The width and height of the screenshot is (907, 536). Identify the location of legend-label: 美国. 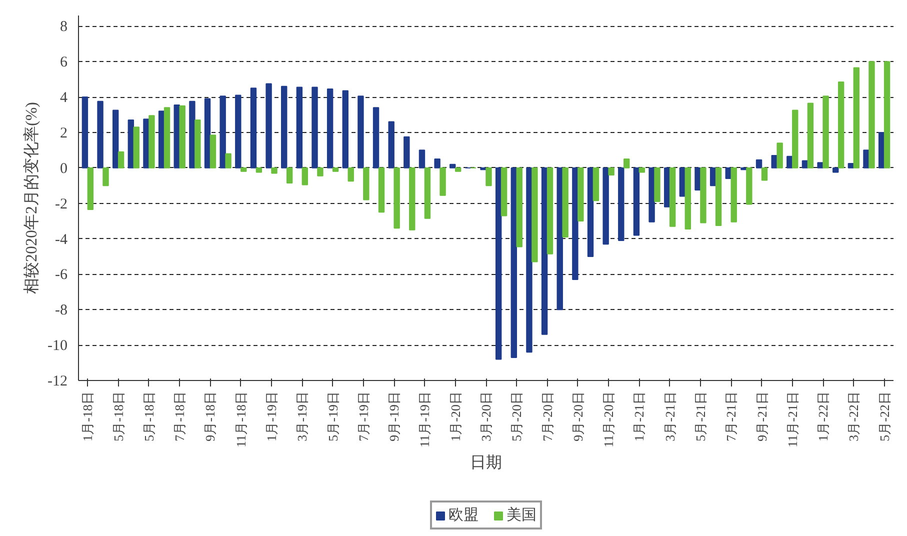
(521, 515).